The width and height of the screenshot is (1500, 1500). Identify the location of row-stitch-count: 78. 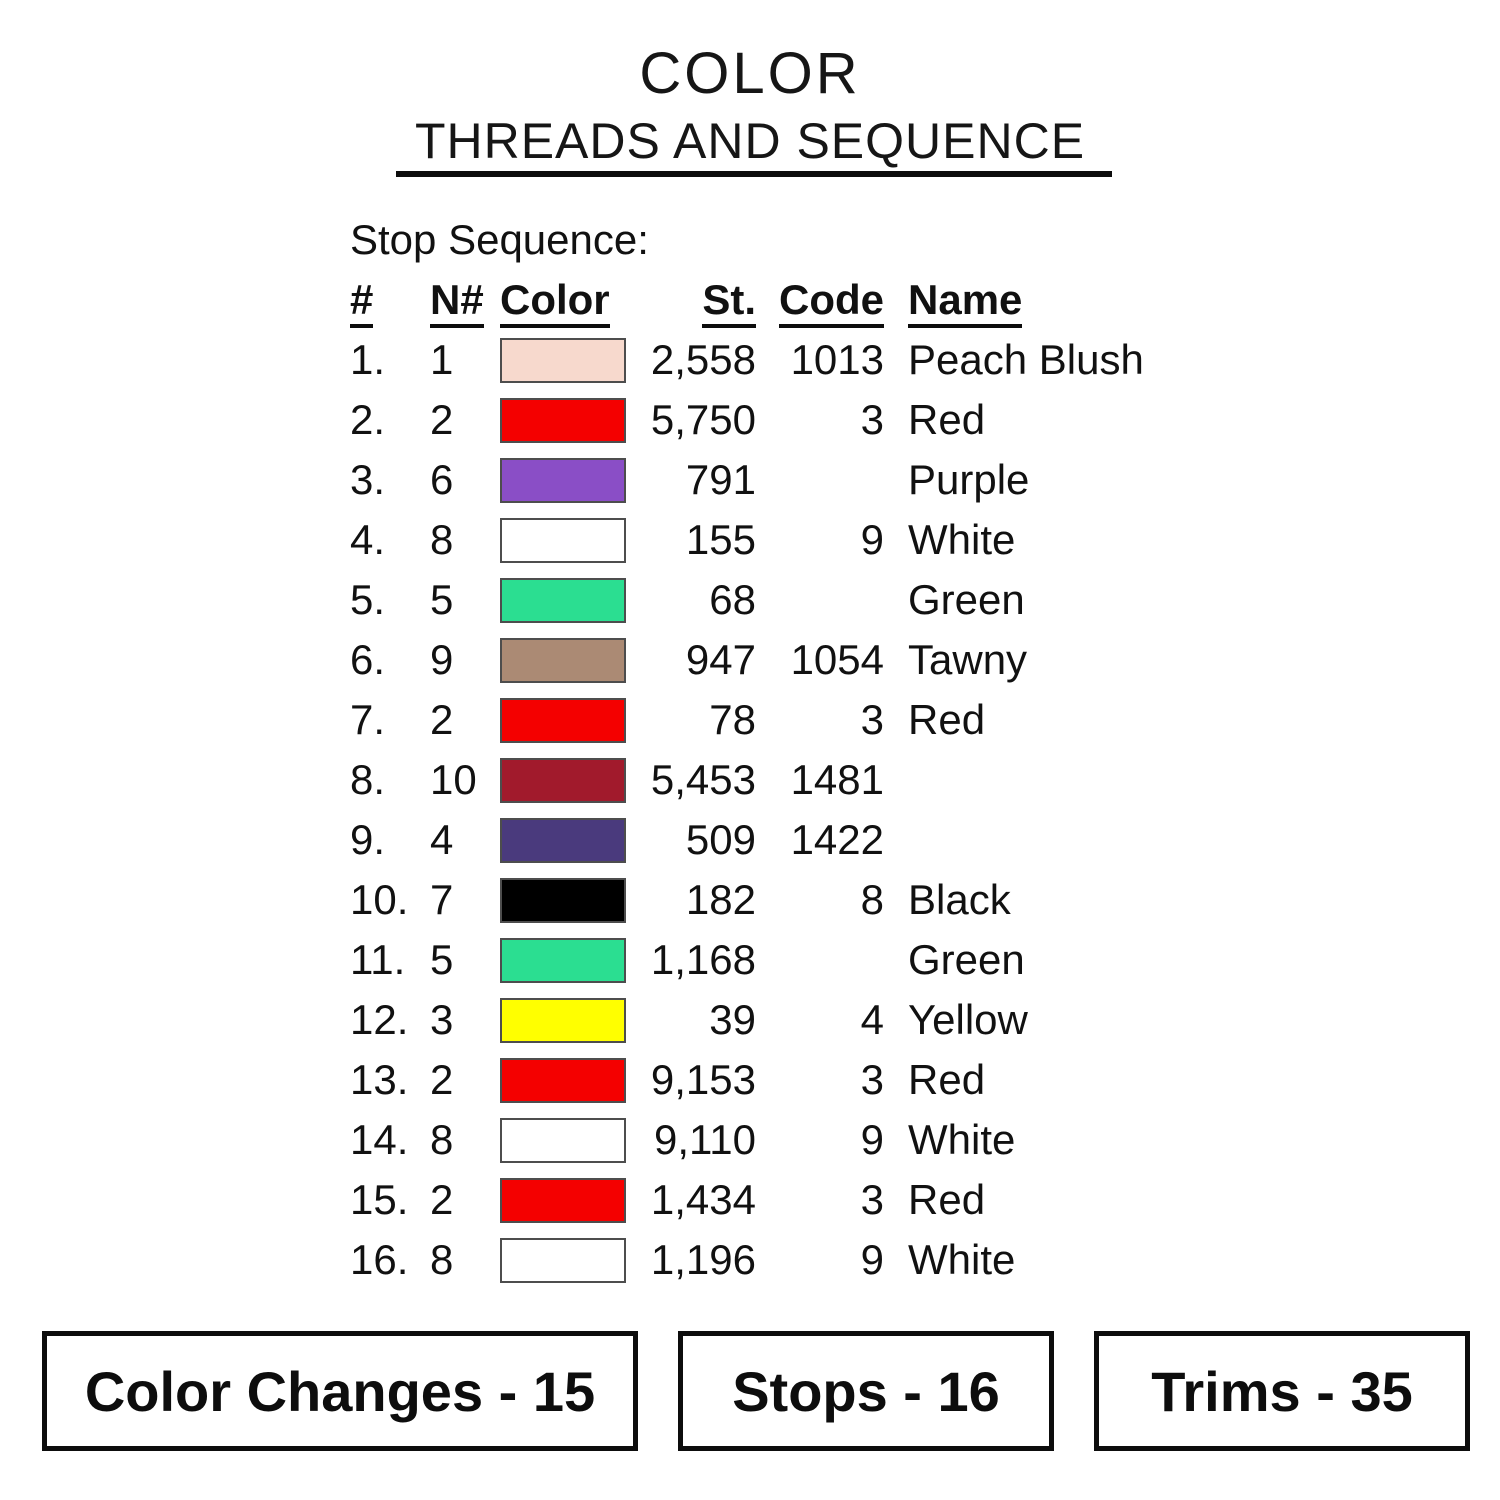
(732, 719).